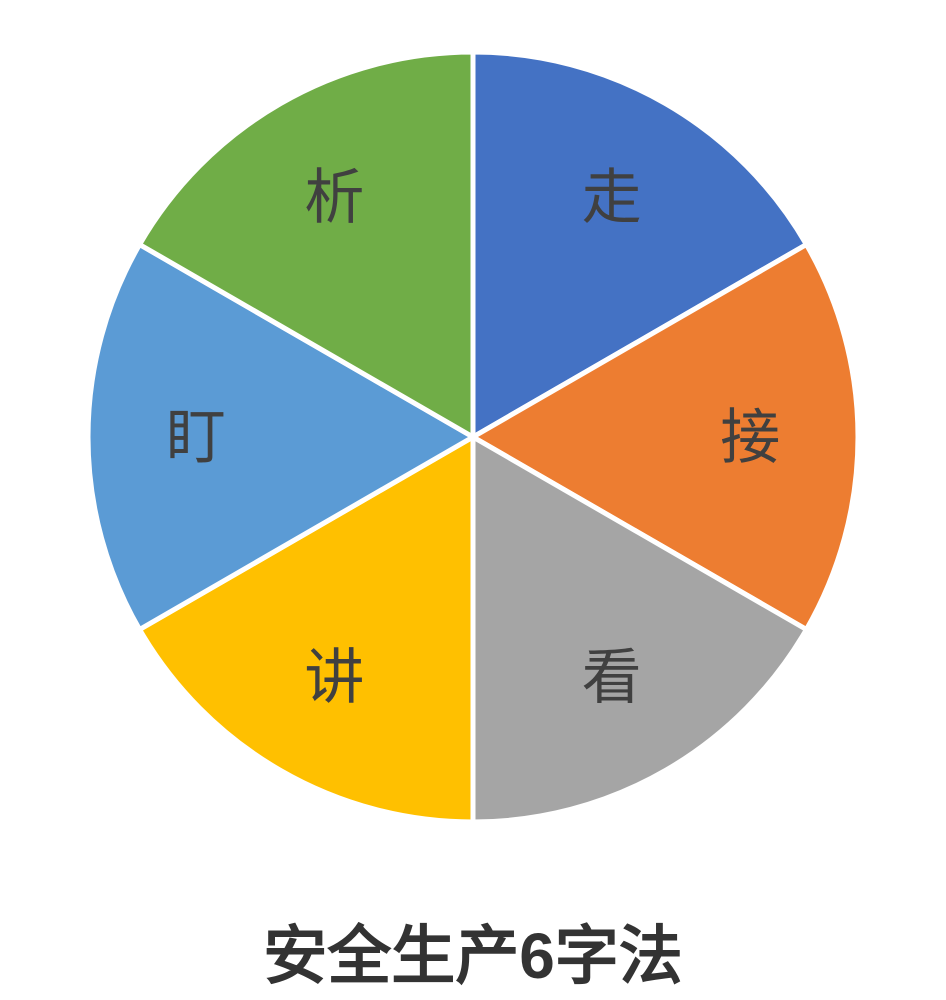 The width and height of the screenshot is (946, 1000). I want to click on slice-label-盯: 盯, so click(196, 437).